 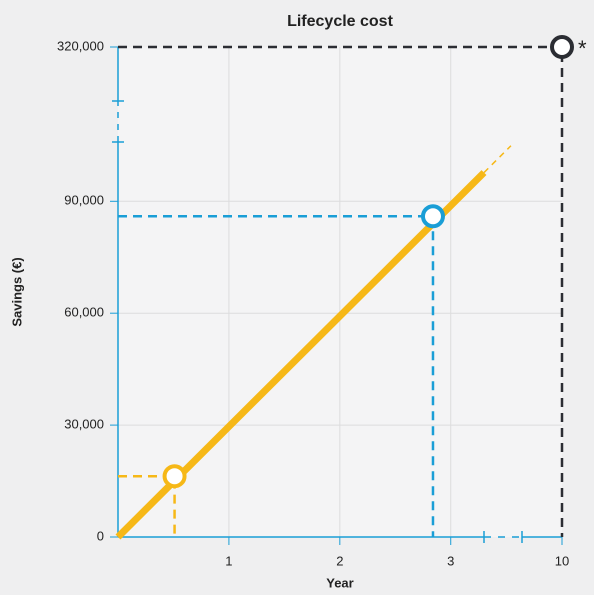 I want to click on x-tick-label: 10, so click(x=562, y=560).